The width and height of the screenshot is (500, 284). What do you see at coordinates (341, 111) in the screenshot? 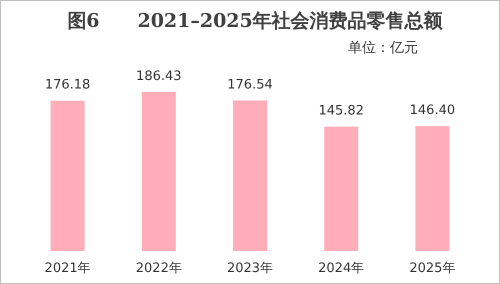
I see `data-label: 145.82` at bounding box center [341, 111].